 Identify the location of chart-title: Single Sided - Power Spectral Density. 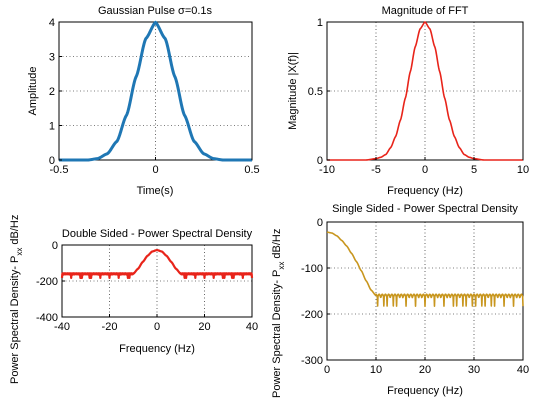
(425, 209).